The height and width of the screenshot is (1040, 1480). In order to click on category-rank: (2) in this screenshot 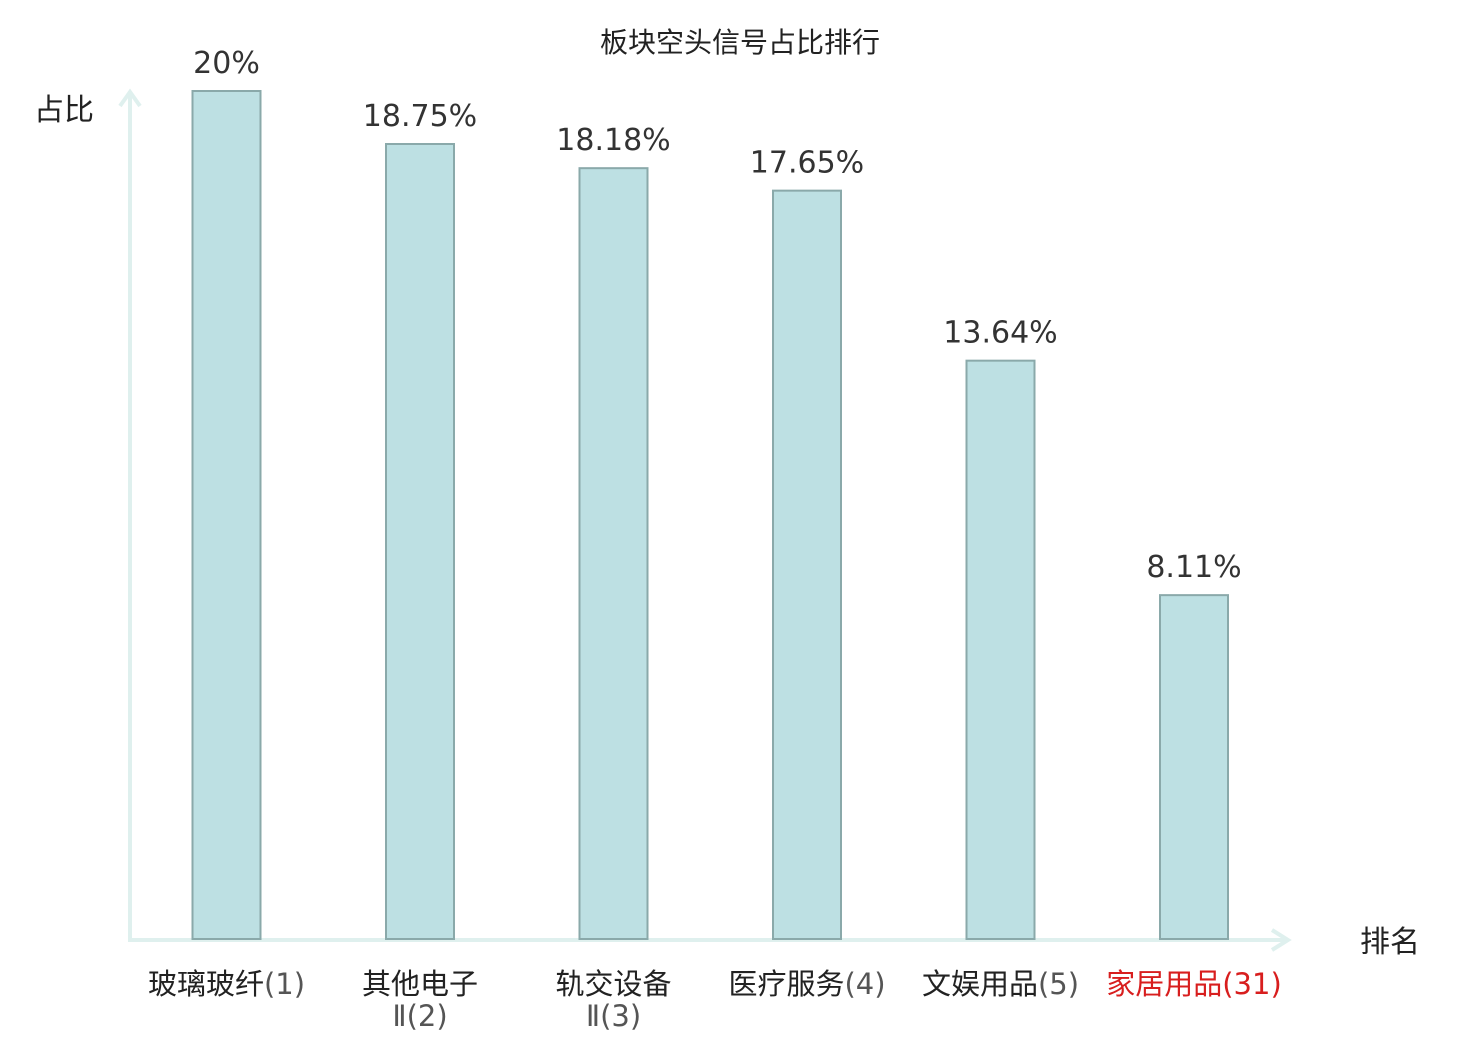, I will do `click(427, 1016)`.